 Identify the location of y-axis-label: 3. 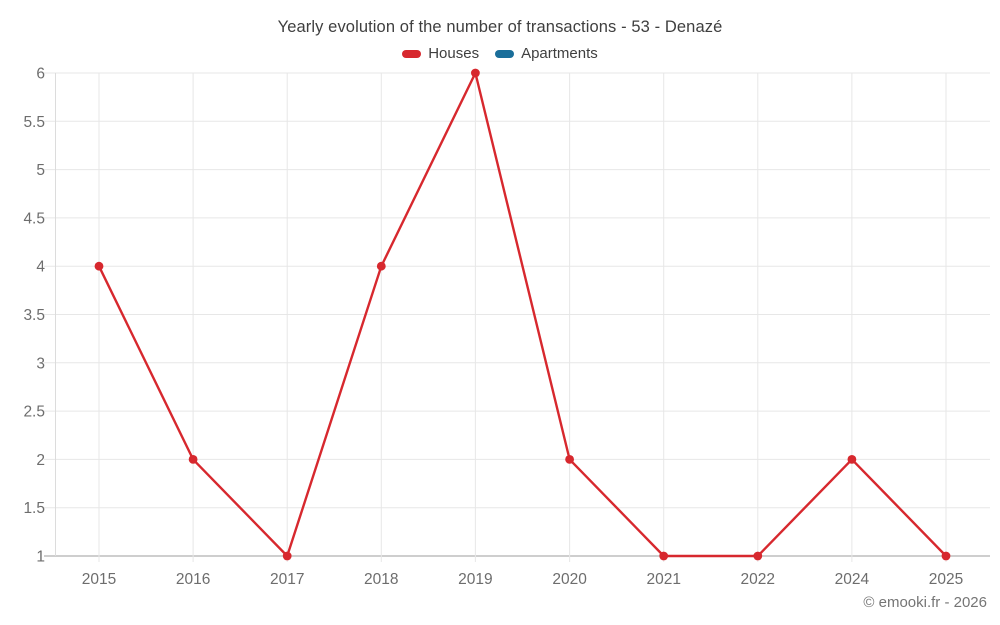
(40, 363).